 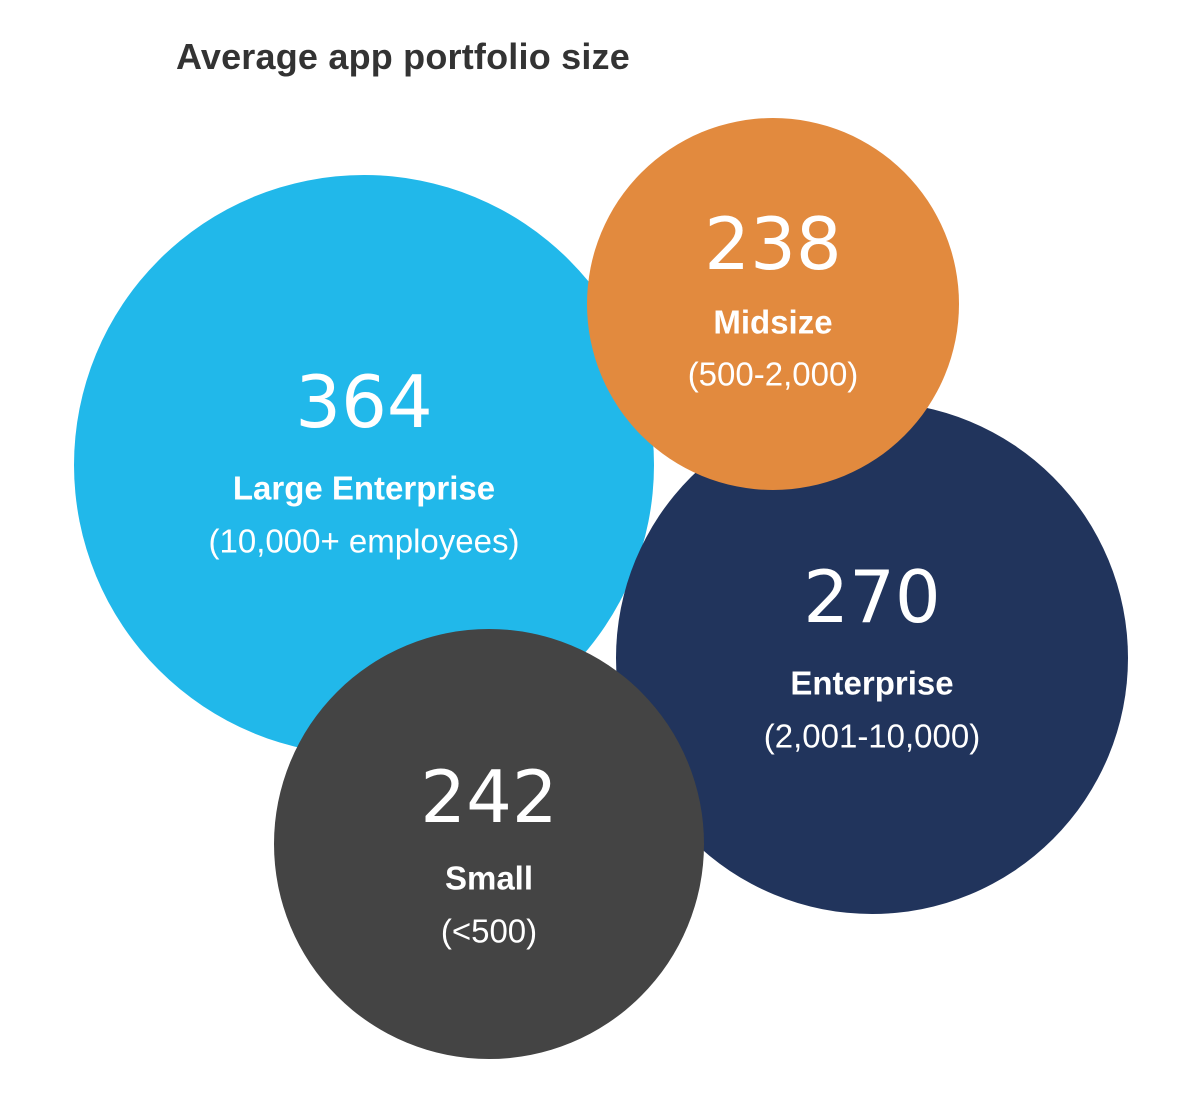 I want to click on bubble-value-large-enterprise: 364, so click(x=363, y=402).